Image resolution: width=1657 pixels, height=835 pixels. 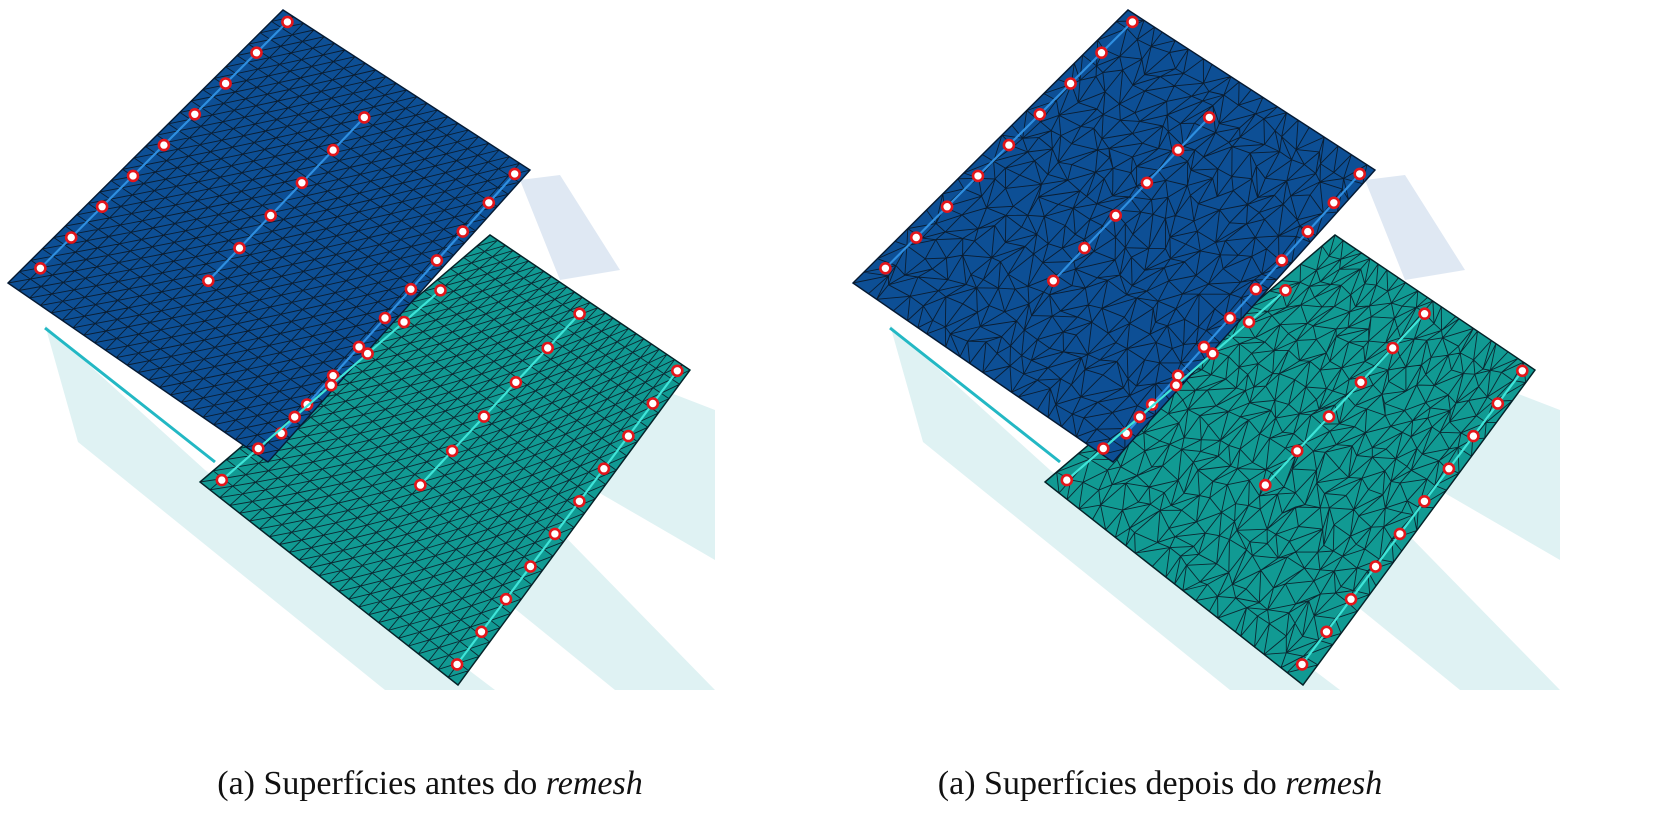 I want to click on caption-before-emph: remesh, so click(x=594, y=783).